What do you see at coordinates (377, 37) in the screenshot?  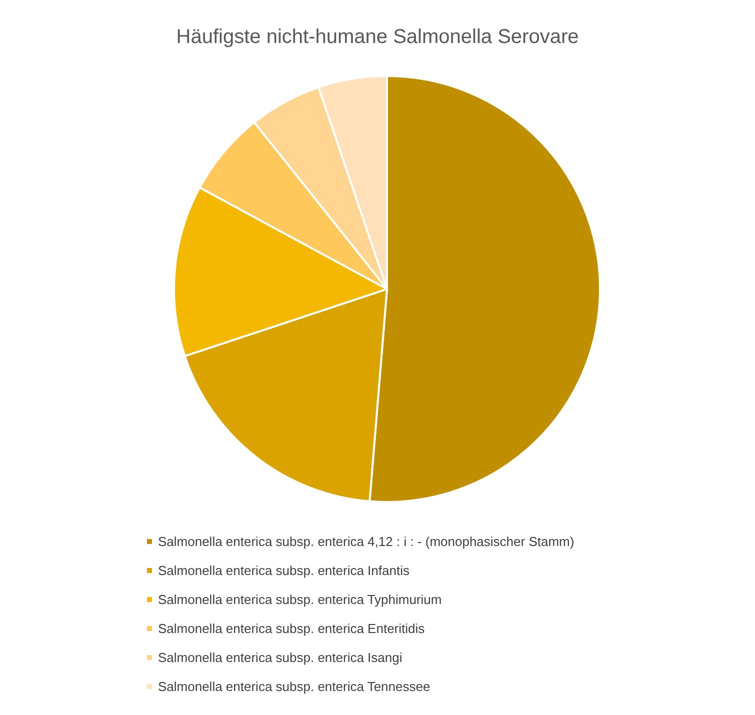 I see `chart-title: Häufigste nicht-humane Salmonella Serovare` at bounding box center [377, 37].